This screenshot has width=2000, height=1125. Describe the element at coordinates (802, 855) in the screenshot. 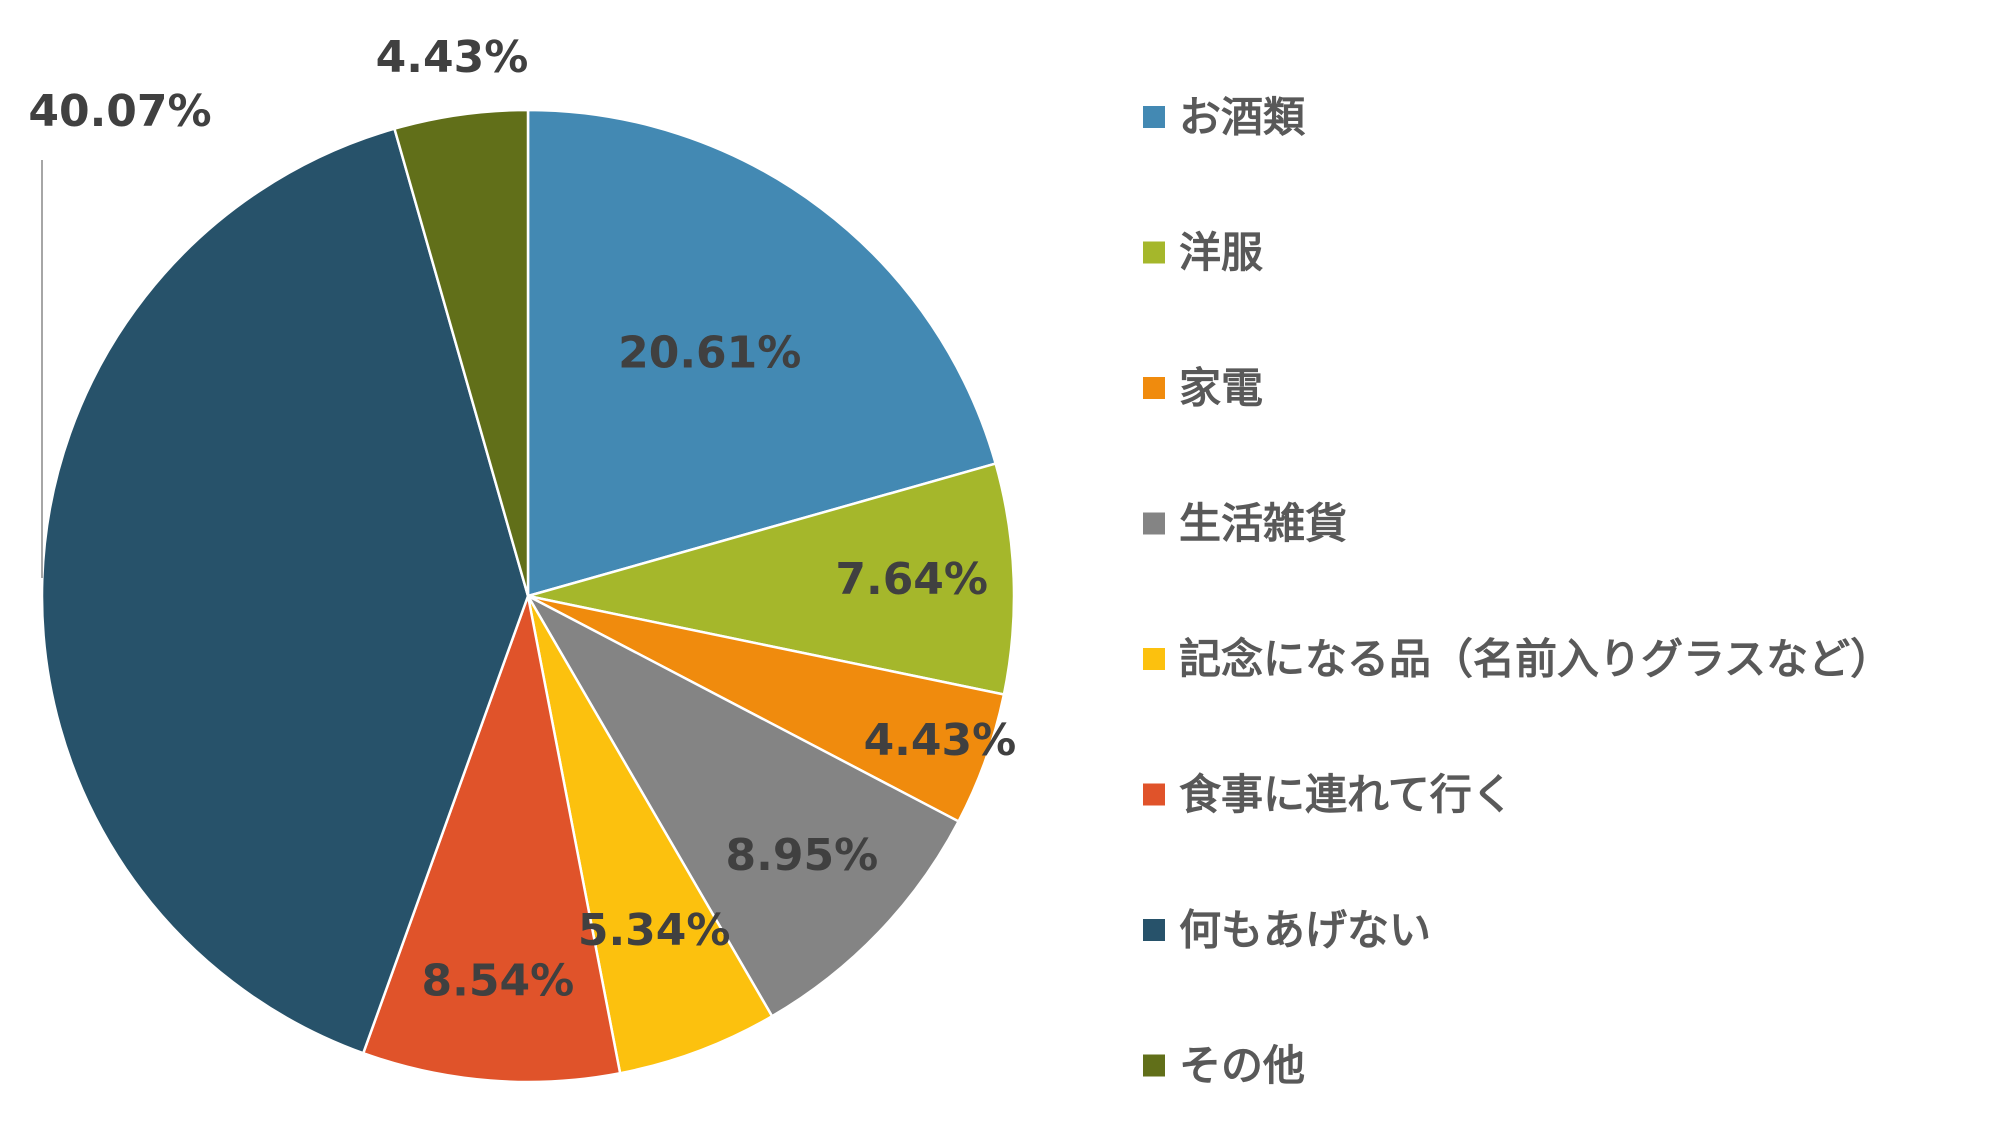

I see `slice-label: 8.95%` at that location.